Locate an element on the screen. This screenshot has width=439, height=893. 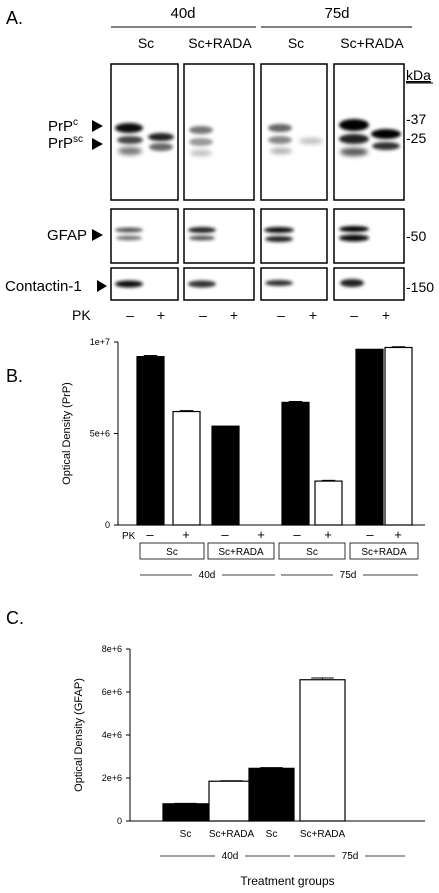
y-tick-label: 6e+6 is located at coordinates (112, 692).